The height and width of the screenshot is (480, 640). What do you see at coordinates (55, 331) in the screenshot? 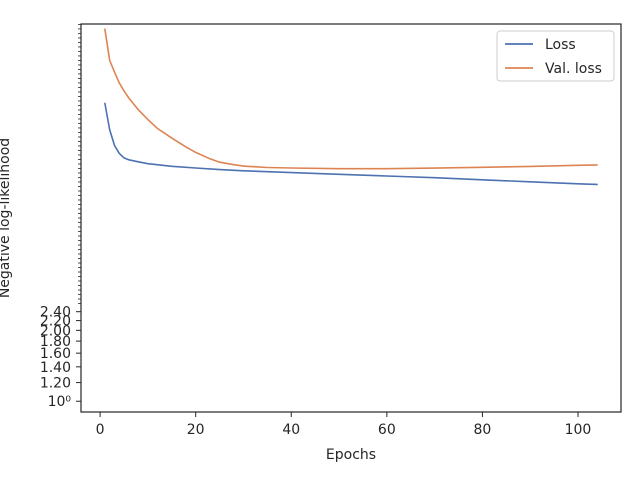
I see `y-tick-label: 2.00` at bounding box center [55, 331].